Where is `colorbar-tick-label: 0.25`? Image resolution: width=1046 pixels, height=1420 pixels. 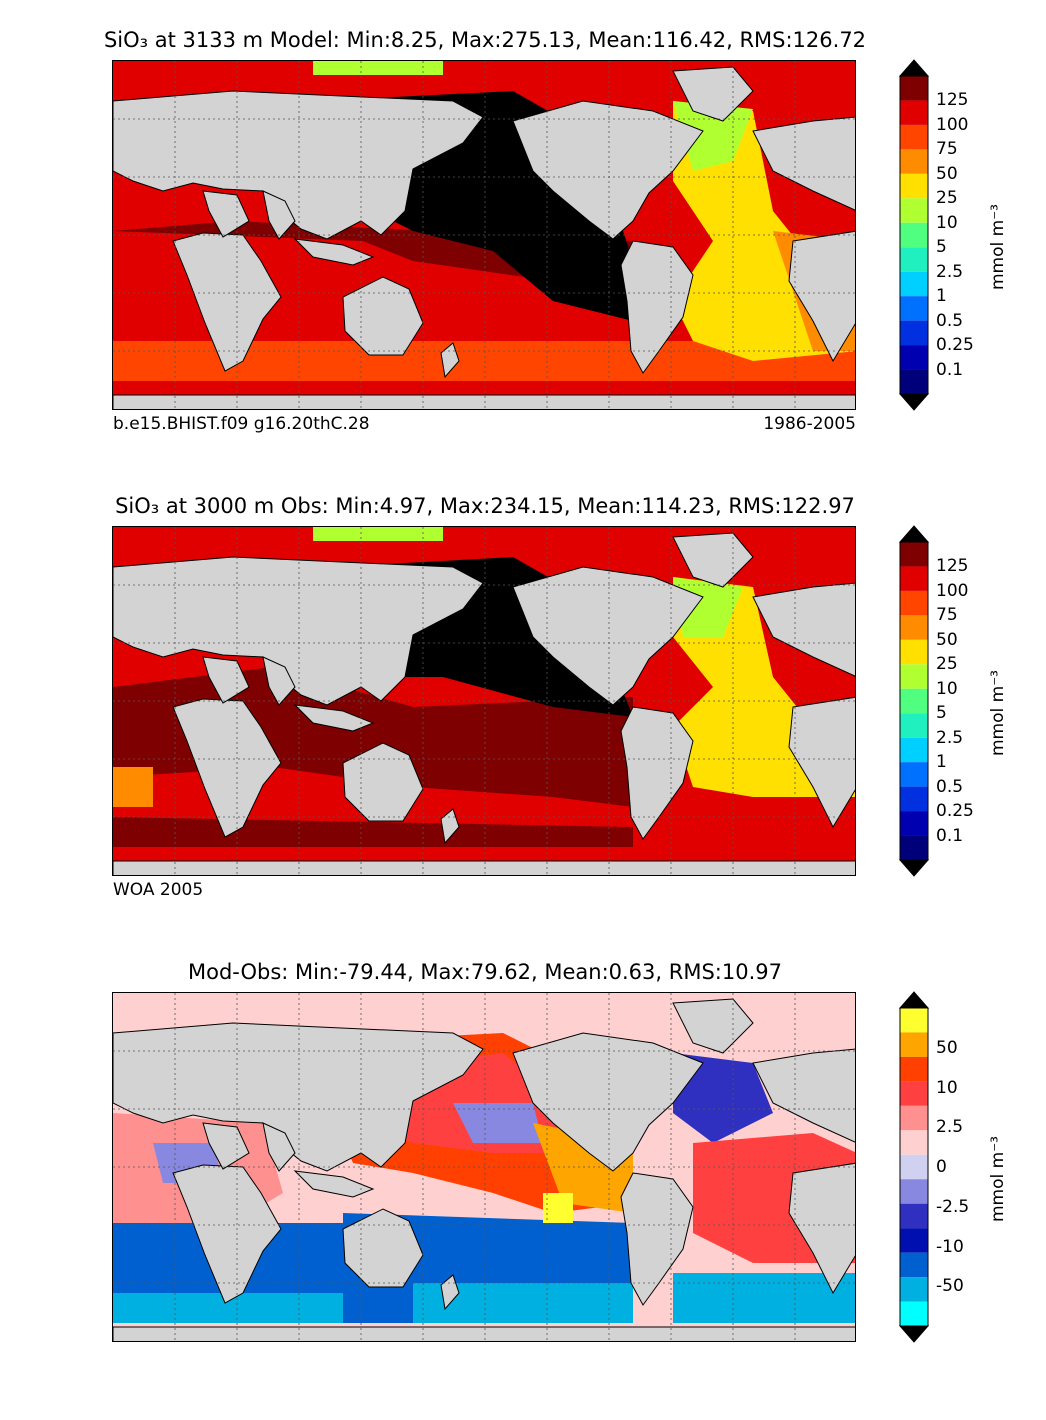
colorbar-tick-label: 0.25 is located at coordinates (955, 811).